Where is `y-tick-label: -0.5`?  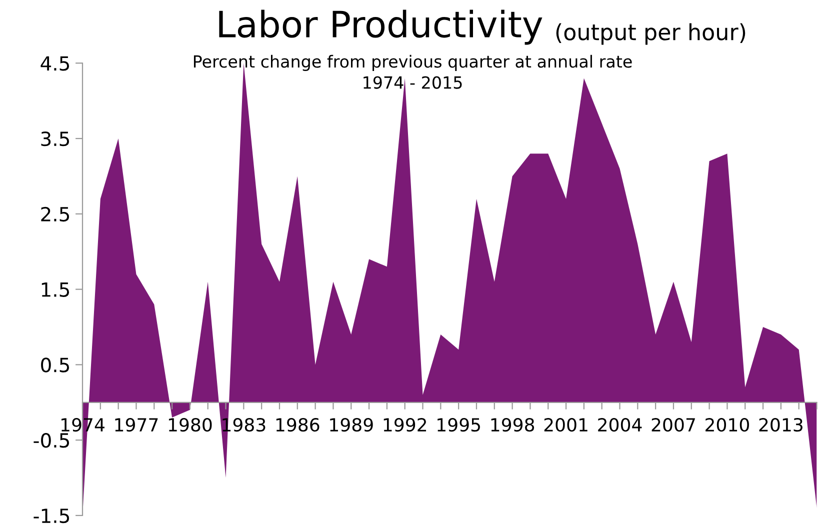 y-tick-label: -0.5 is located at coordinates (51, 440).